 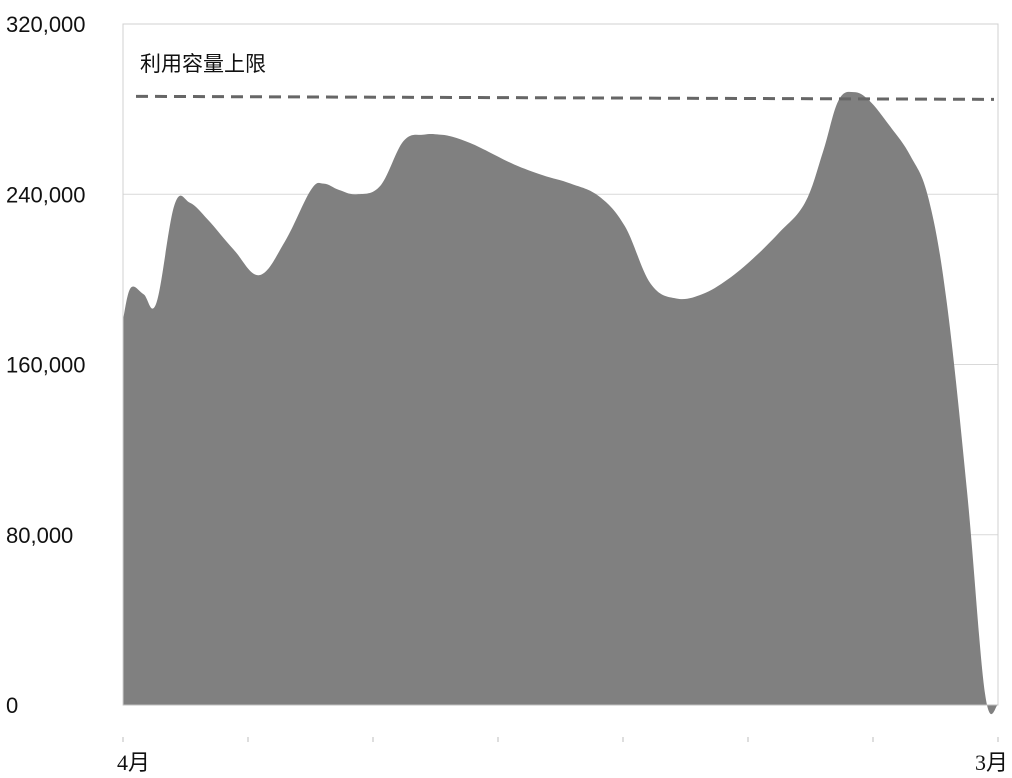 I want to click on capacity-limit-label: 利用容量上限, so click(x=203, y=64).